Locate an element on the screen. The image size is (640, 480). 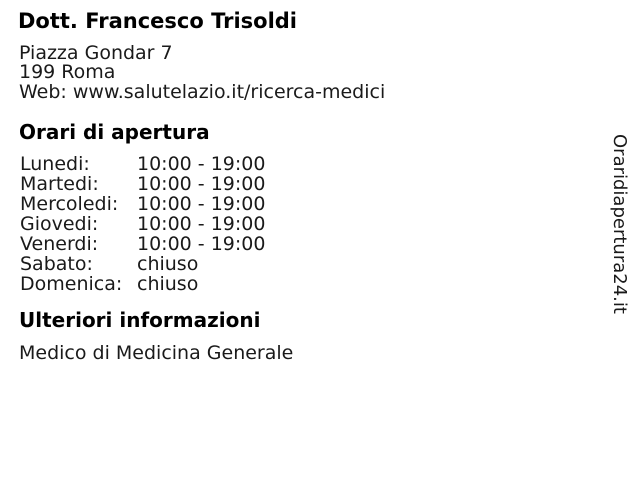
additional-info-heading: Ulteriori informazioni is located at coordinates (140, 320).